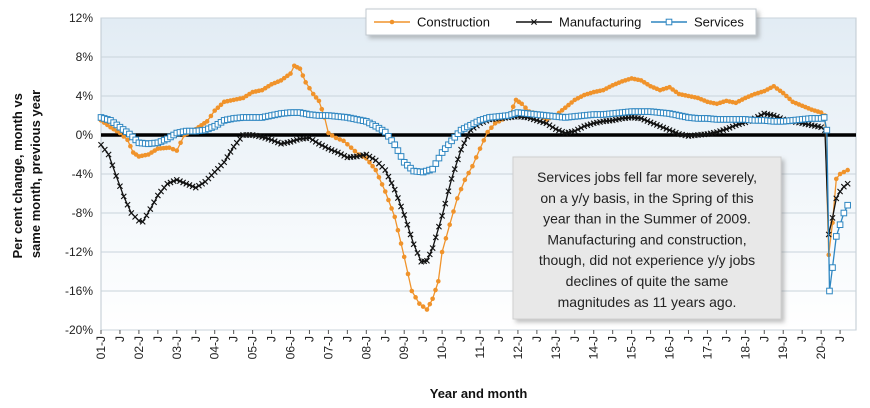 The width and height of the screenshot is (870, 408). Describe the element at coordinates (79, 252) in the screenshot. I see `y-tick-label: -12%` at that location.